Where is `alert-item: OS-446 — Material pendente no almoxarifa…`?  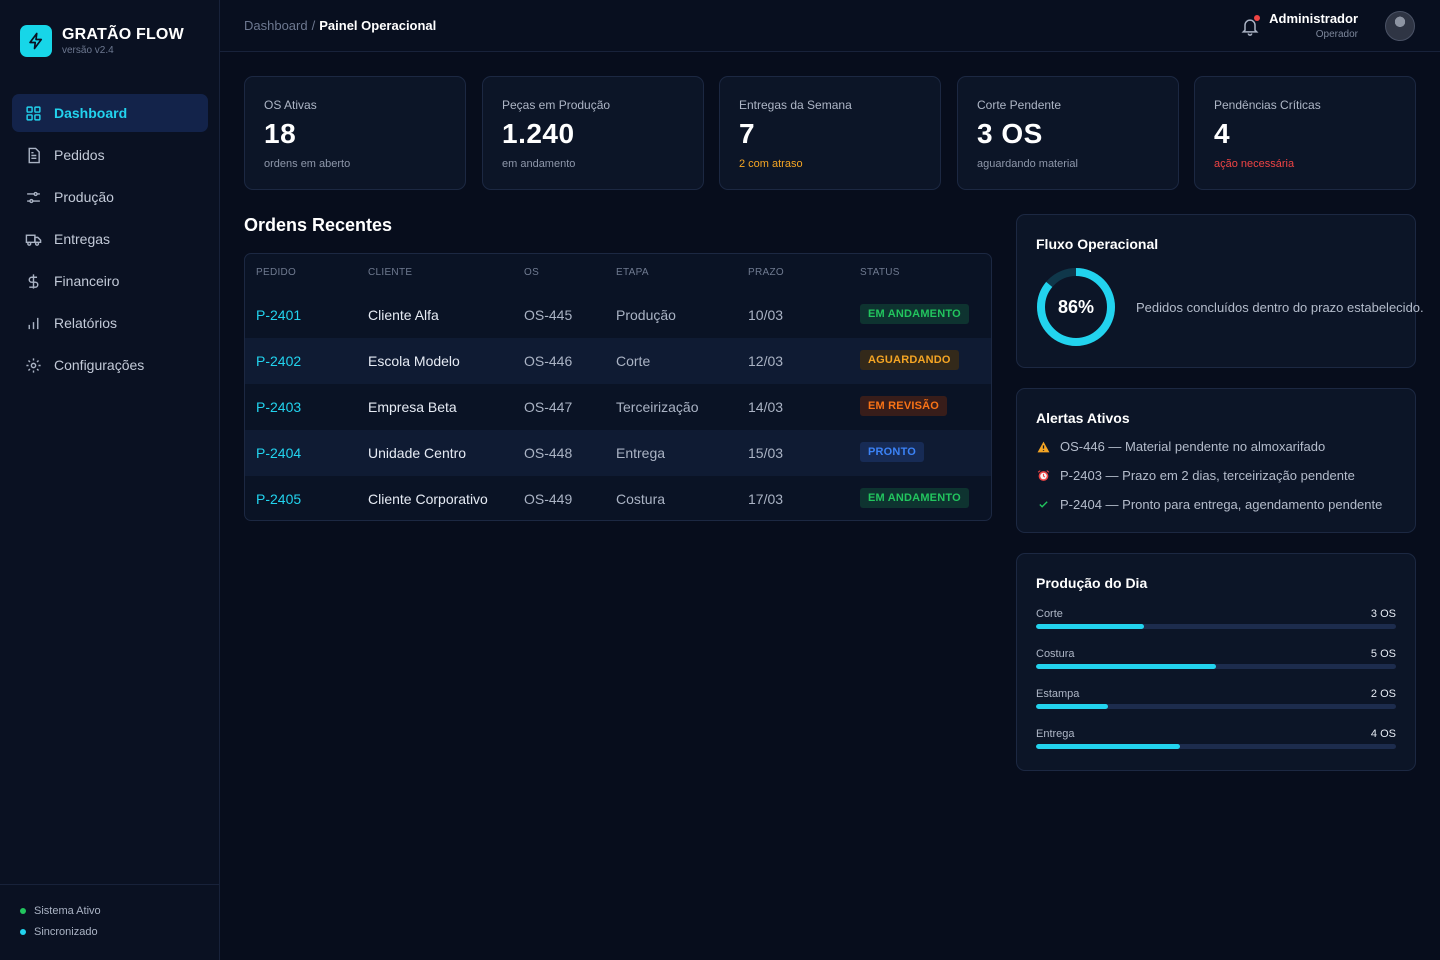 alert-item: OS-446 — Material pendente no almoxarifa… is located at coordinates (1180, 446).